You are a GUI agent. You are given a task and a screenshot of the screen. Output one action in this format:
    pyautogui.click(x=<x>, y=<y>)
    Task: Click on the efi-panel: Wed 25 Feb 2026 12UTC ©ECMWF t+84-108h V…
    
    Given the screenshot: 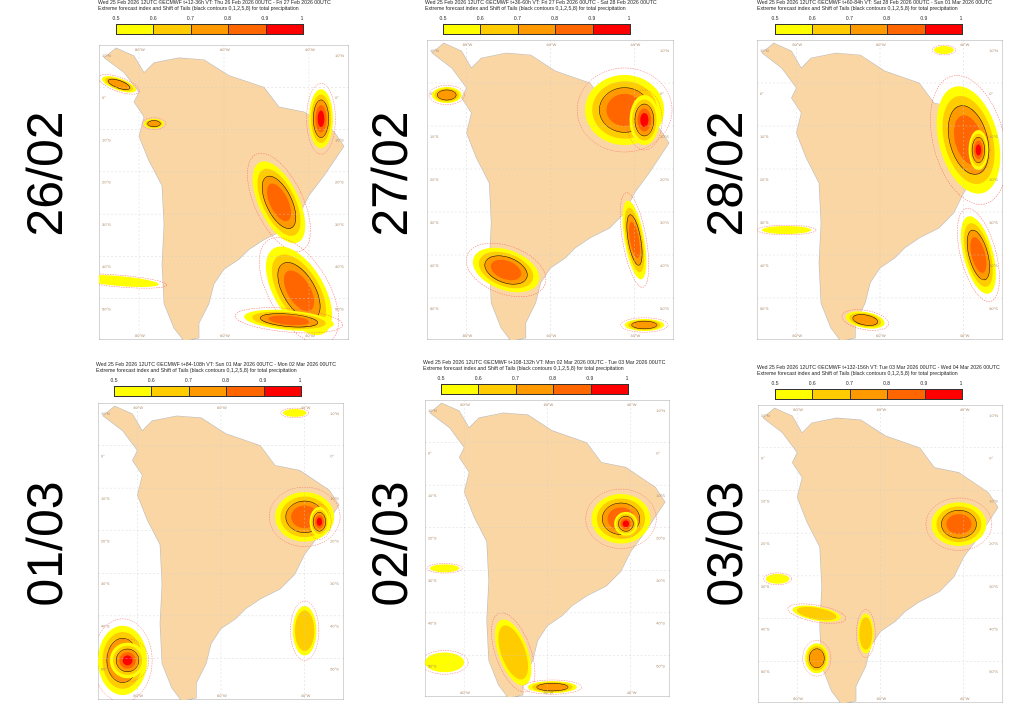 What is the action you would take?
    pyautogui.click(x=226, y=534)
    